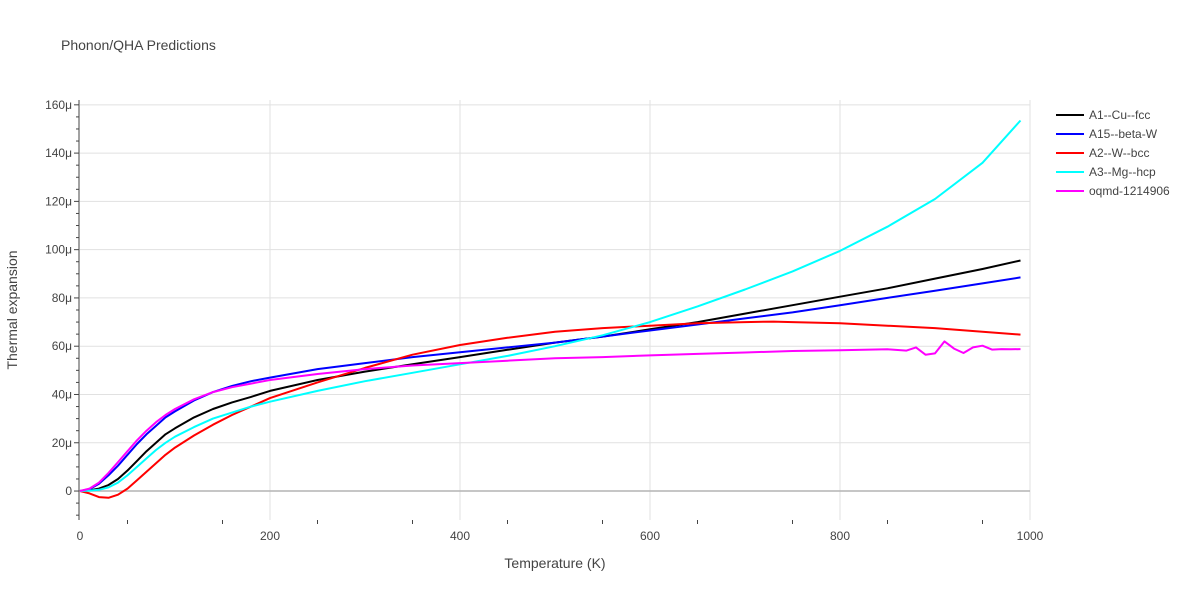 Image resolution: width=1200 pixels, height=600 pixels. Describe the element at coordinates (62, 346) in the screenshot. I see `y-tick-label: 60μ` at that location.